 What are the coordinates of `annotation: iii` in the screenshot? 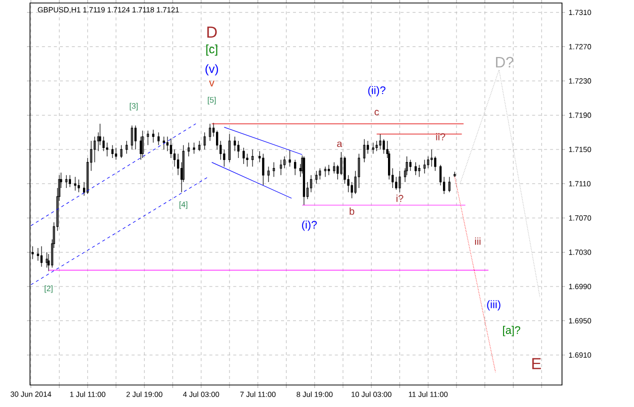 It's located at (477, 241).